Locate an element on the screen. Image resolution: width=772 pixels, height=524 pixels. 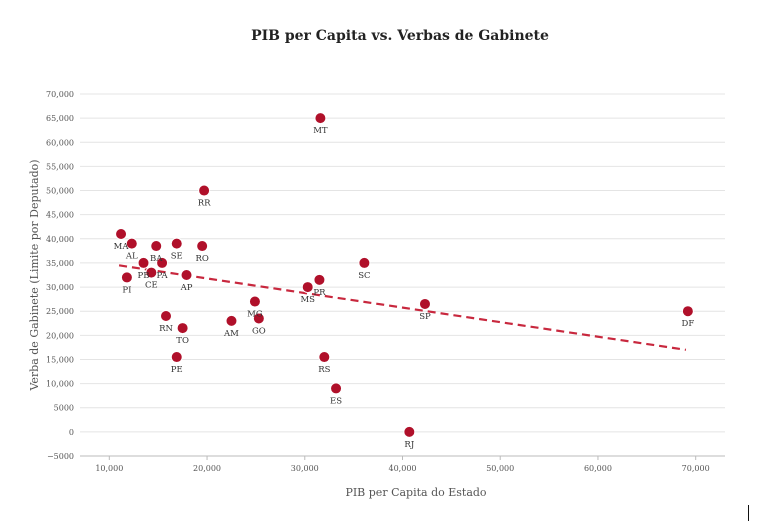
point-label-rj: RJ is located at coordinates (409, 445).